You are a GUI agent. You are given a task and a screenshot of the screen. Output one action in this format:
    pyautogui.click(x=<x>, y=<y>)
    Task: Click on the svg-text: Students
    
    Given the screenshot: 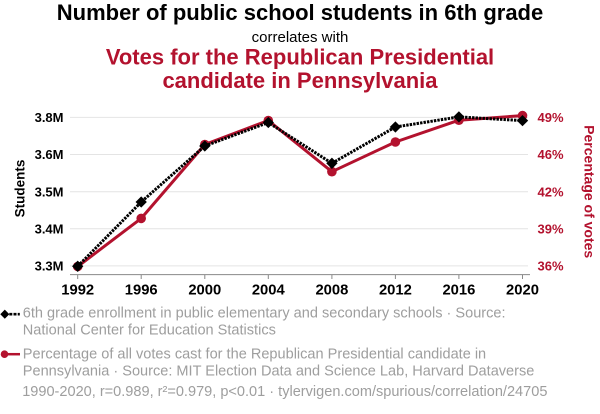 What is the action you would take?
    pyautogui.click(x=19, y=189)
    